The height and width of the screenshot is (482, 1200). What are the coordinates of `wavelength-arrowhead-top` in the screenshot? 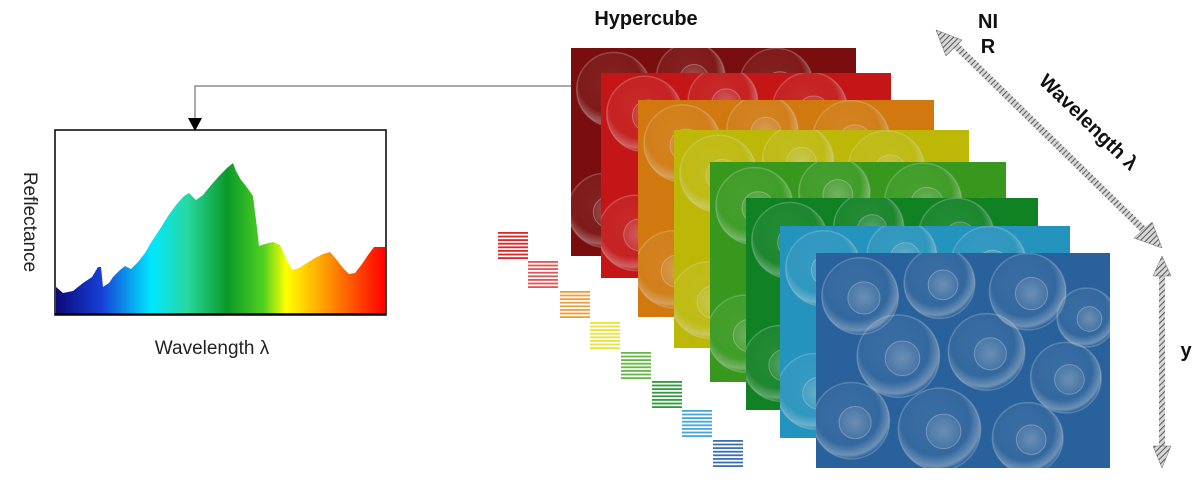 It's located at (949, 43).